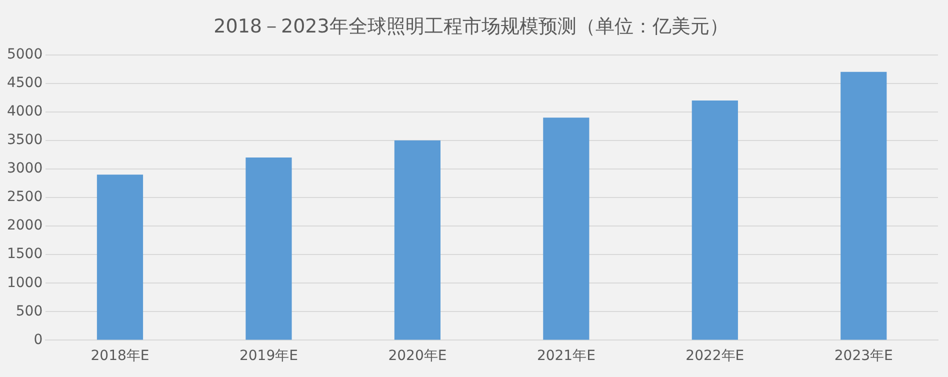 The width and height of the screenshot is (948, 377). Describe the element at coordinates (24, 54) in the screenshot. I see `y-tick-label: 5000` at that location.